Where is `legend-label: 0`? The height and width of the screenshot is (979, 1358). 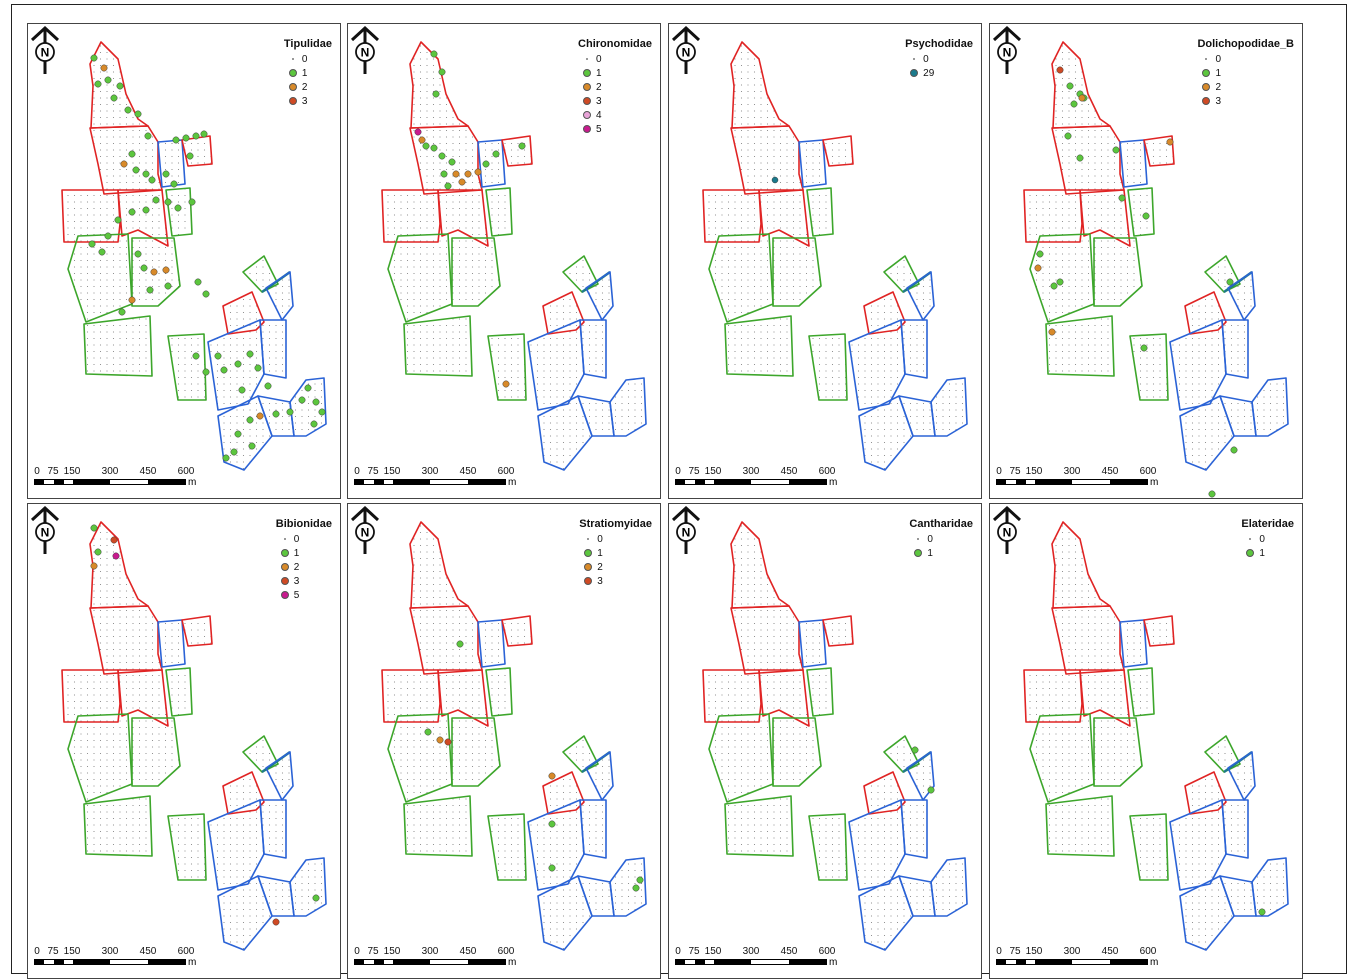
legend-label: 0 is located at coordinates (600, 539).